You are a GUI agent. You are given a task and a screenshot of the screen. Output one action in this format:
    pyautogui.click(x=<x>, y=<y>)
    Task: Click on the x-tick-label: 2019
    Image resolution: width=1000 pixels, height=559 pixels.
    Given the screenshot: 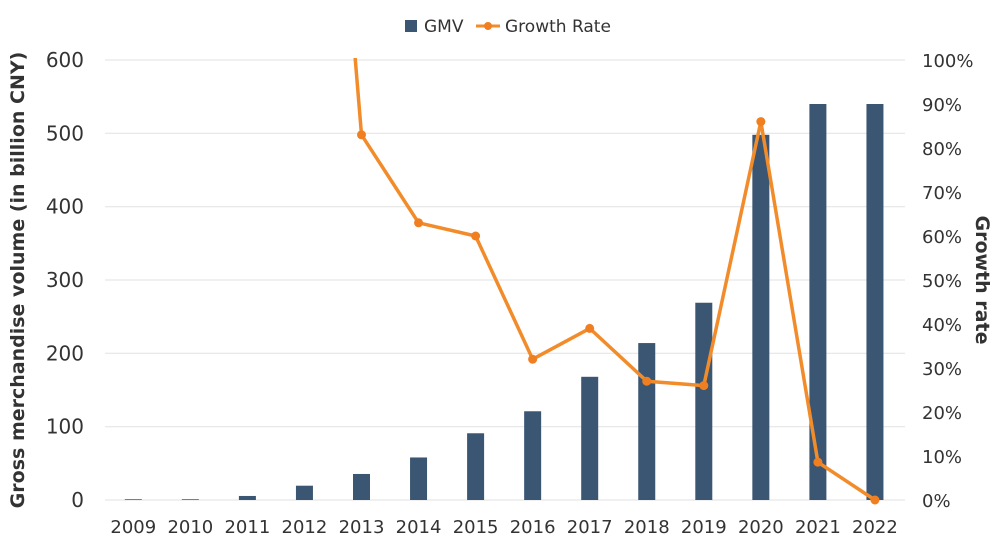 What is the action you would take?
    pyautogui.click(x=704, y=527)
    